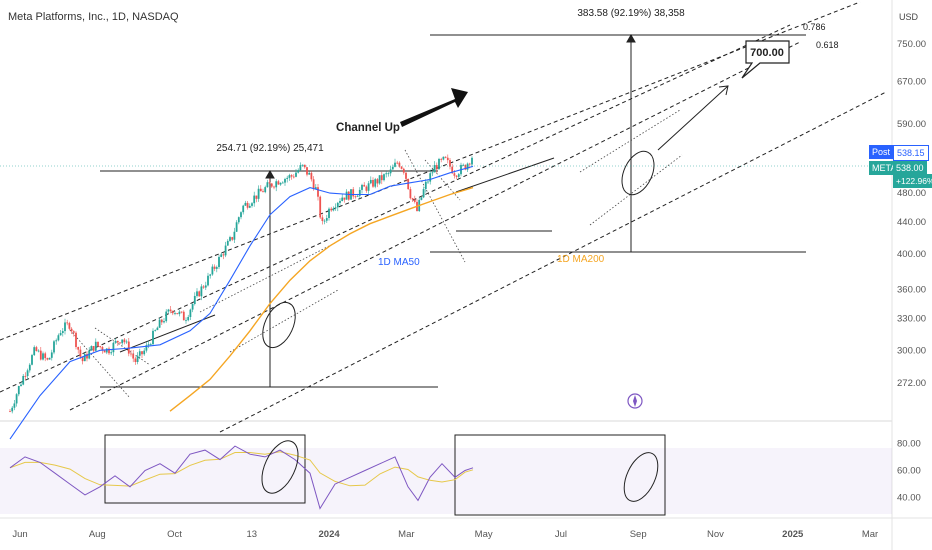 The image size is (932, 550). Describe the element at coordinates (167, 333) in the screenshot. I see `consolidation-1-top` at that location.